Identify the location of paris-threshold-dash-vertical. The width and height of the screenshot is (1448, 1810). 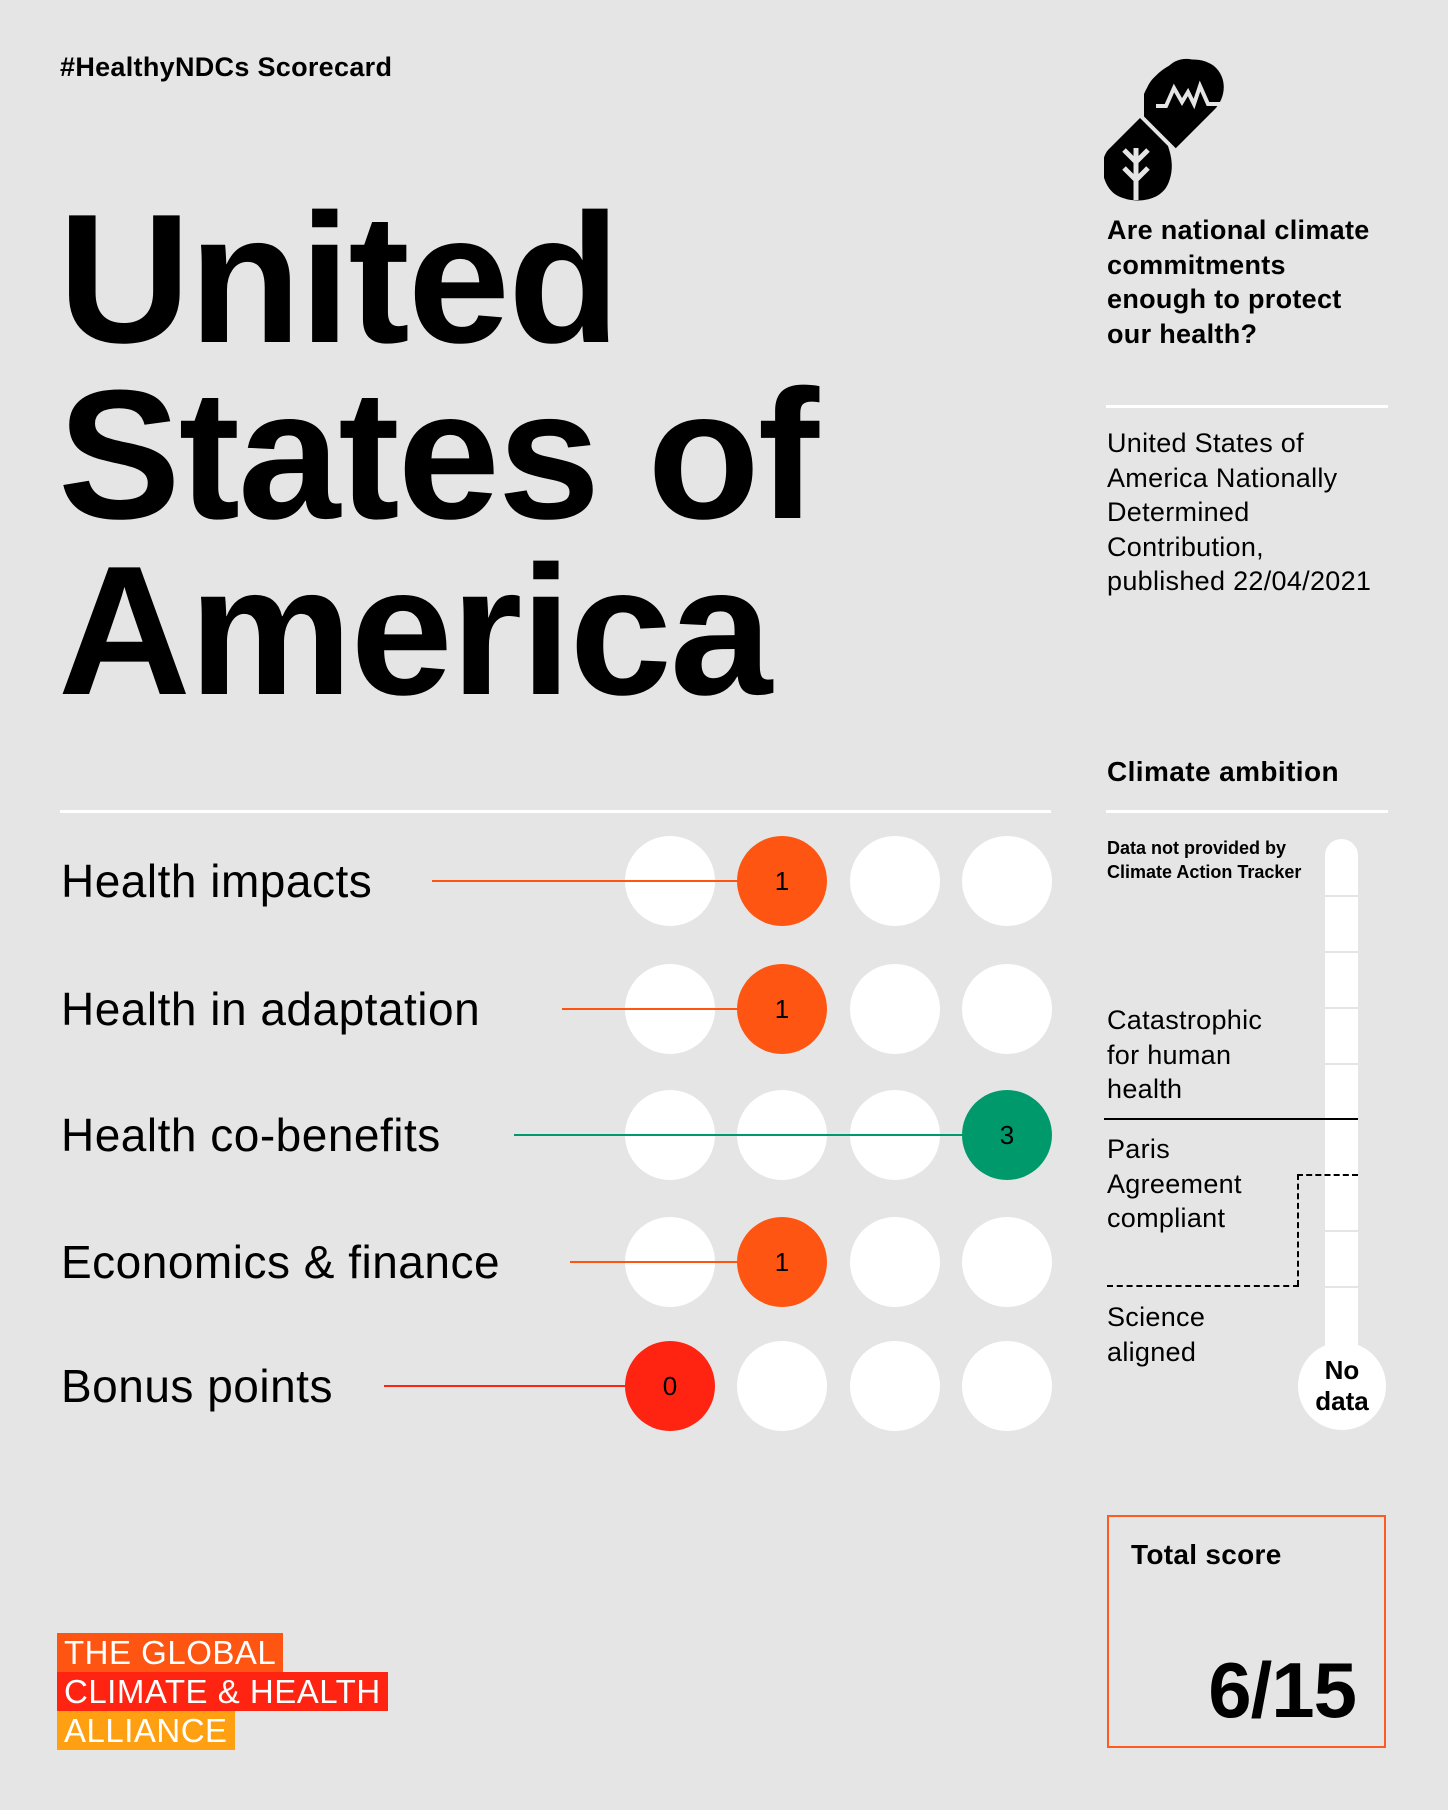
(1298, 1230).